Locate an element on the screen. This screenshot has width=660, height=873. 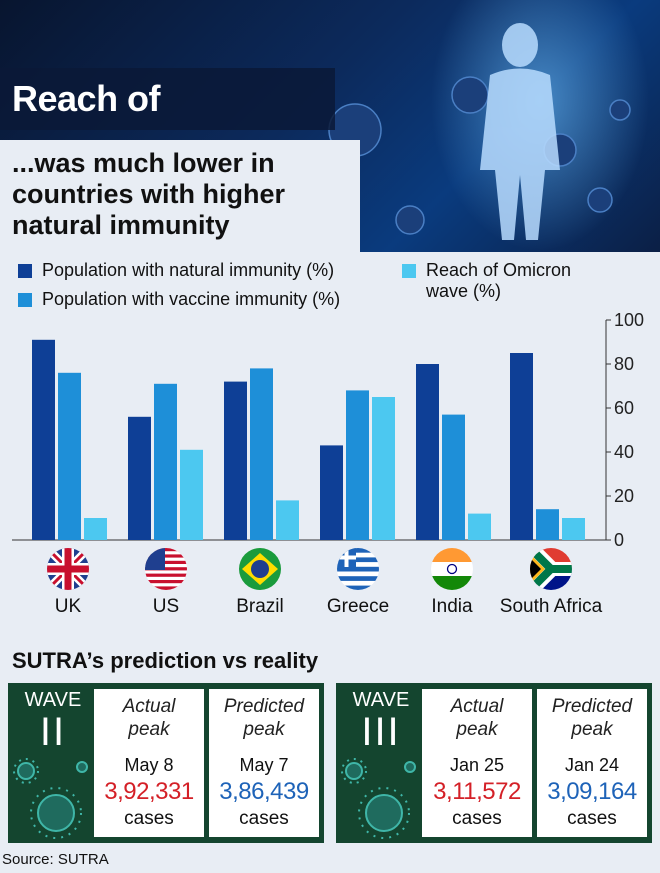
wave-2-predicted-card: Predicted peak May 7 3,86,439 cases is located at coordinates (264, 763).